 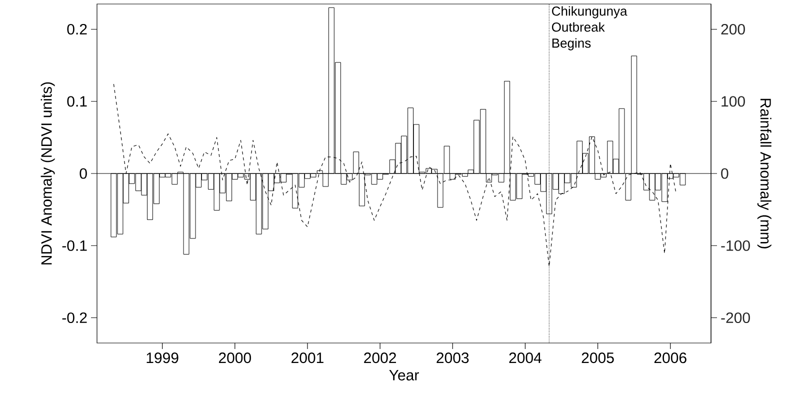 I want to click on y-tick-label: -0.2, so click(x=74, y=318).